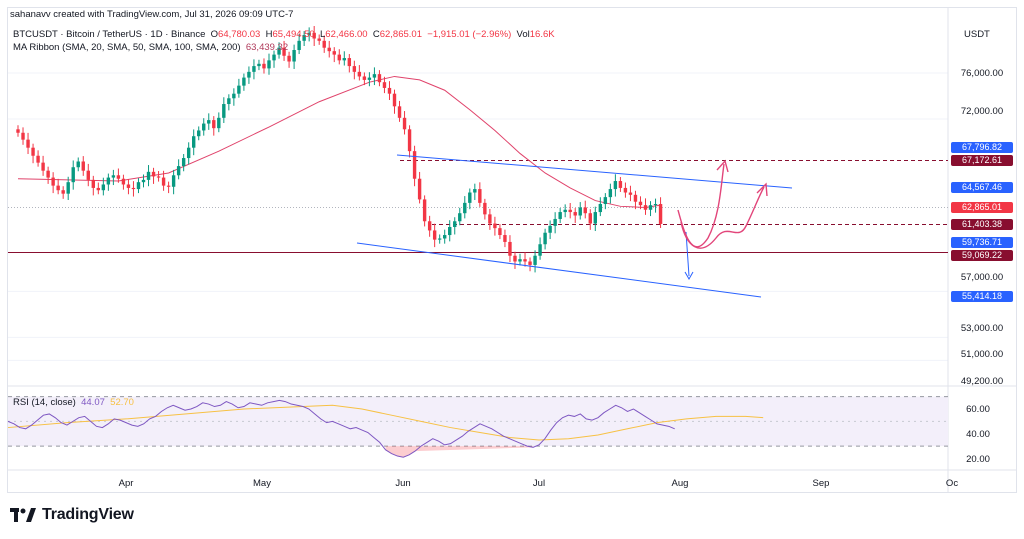  I want to click on channel-lower-trendline, so click(559, 270).